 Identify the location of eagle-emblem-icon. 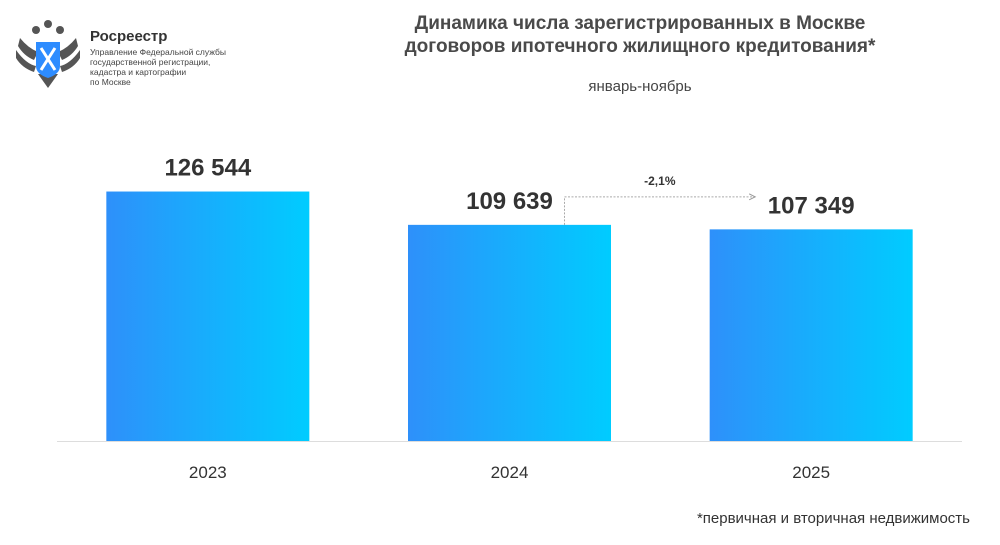
(48, 54).